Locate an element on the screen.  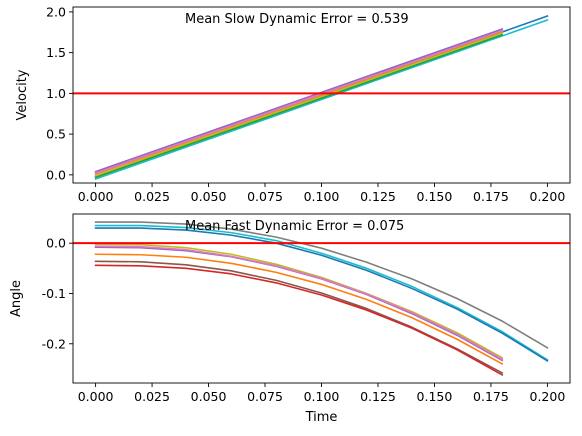
y-tick-label: -0.2 is located at coordinates (54, 343).